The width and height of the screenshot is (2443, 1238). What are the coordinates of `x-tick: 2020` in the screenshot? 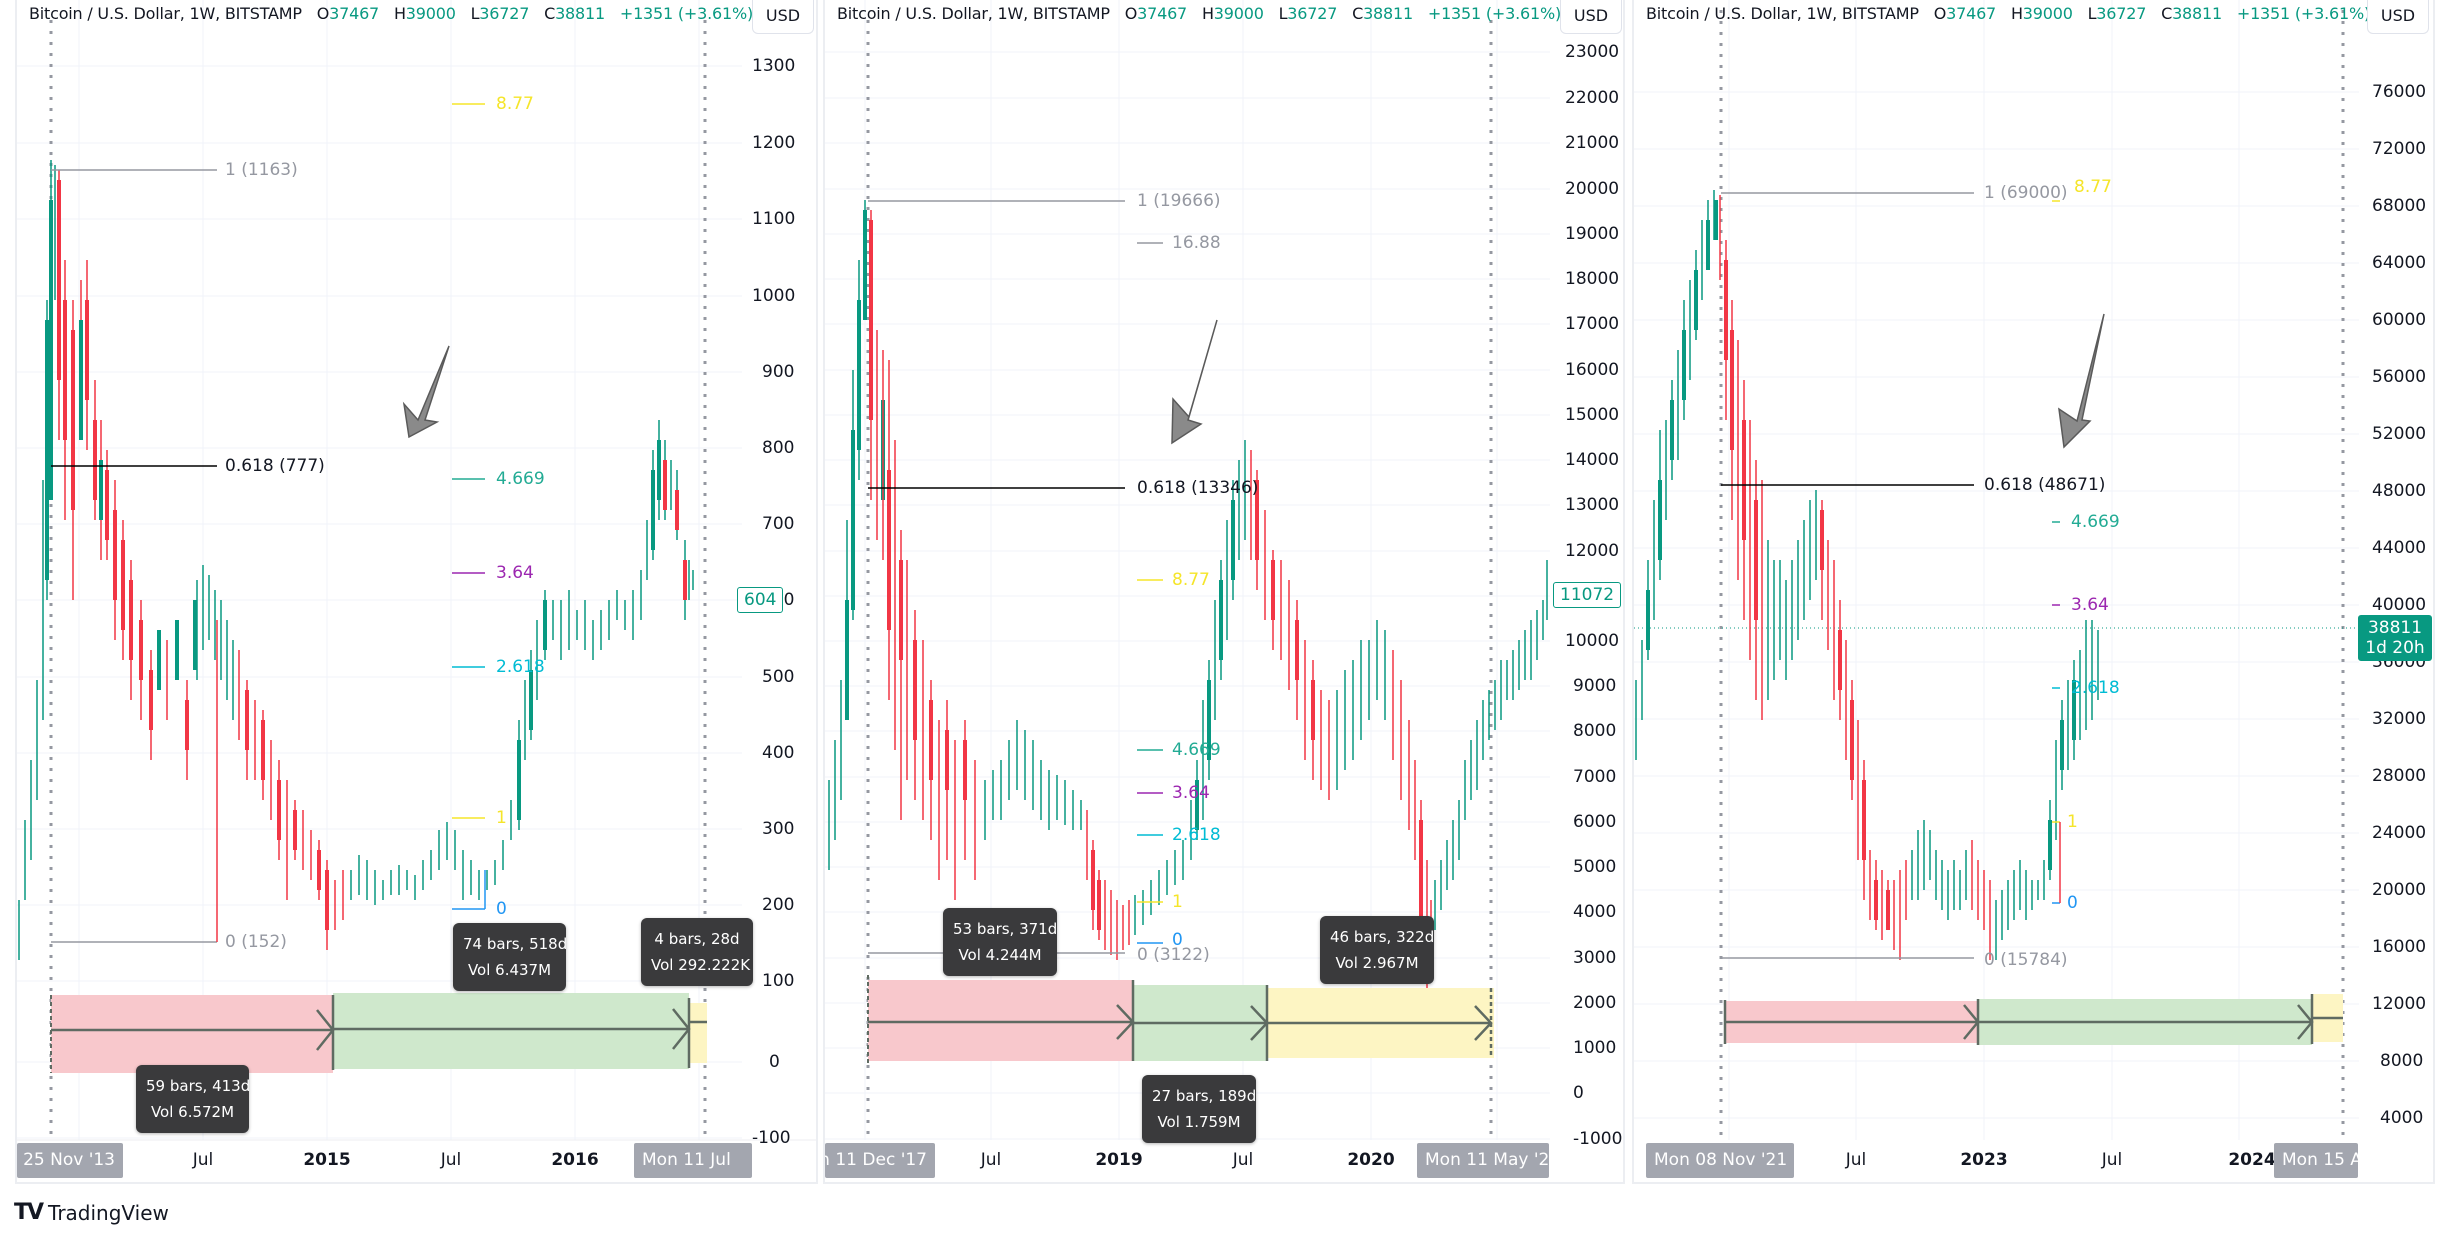 It's located at (1371, 1160).